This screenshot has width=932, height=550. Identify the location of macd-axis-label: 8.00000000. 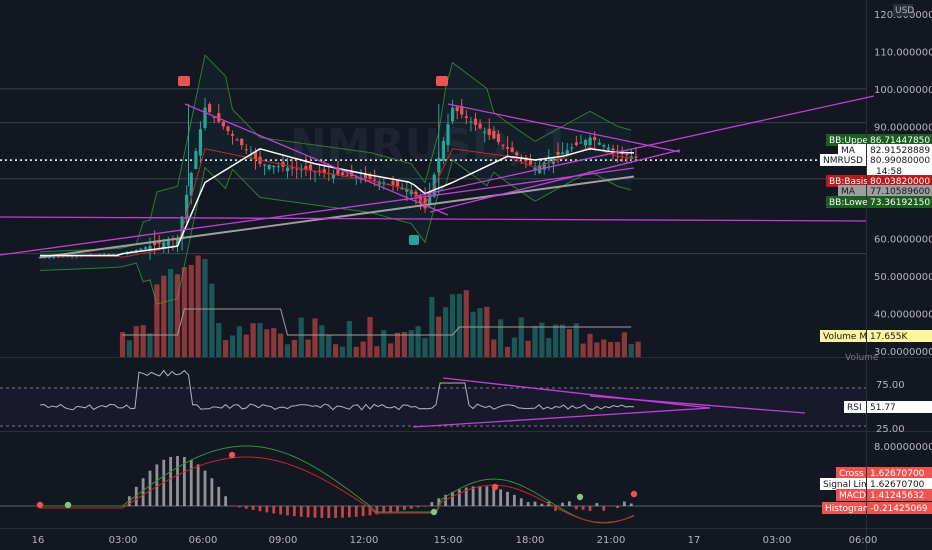
(903, 447).